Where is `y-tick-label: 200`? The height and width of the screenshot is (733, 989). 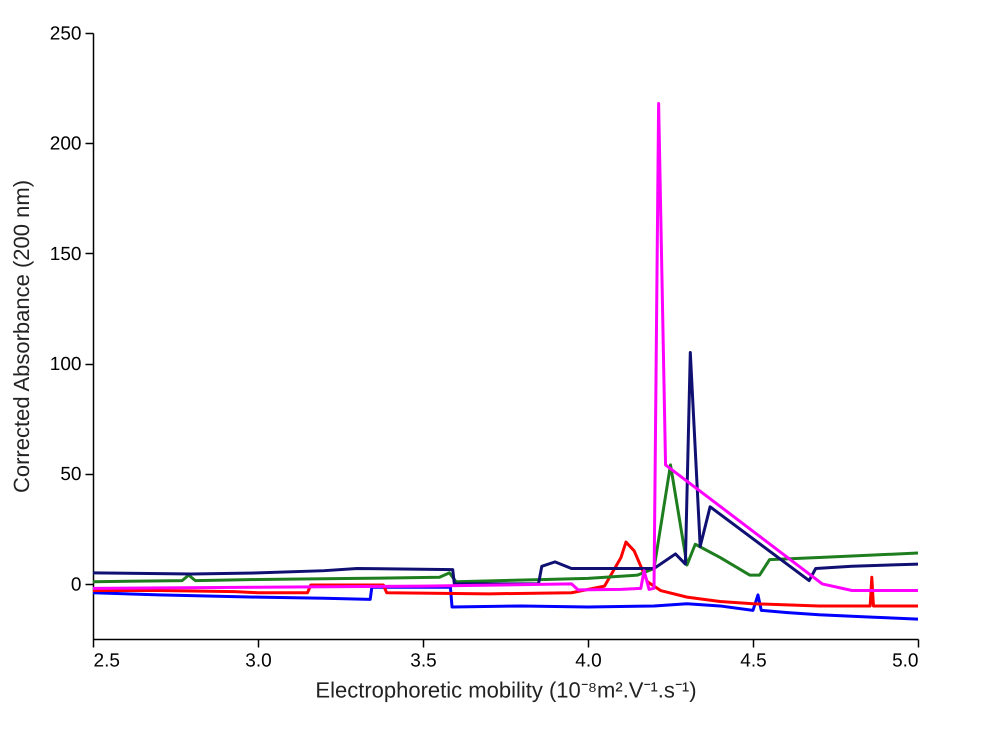 y-tick-label: 200 is located at coordinates (66, 144).